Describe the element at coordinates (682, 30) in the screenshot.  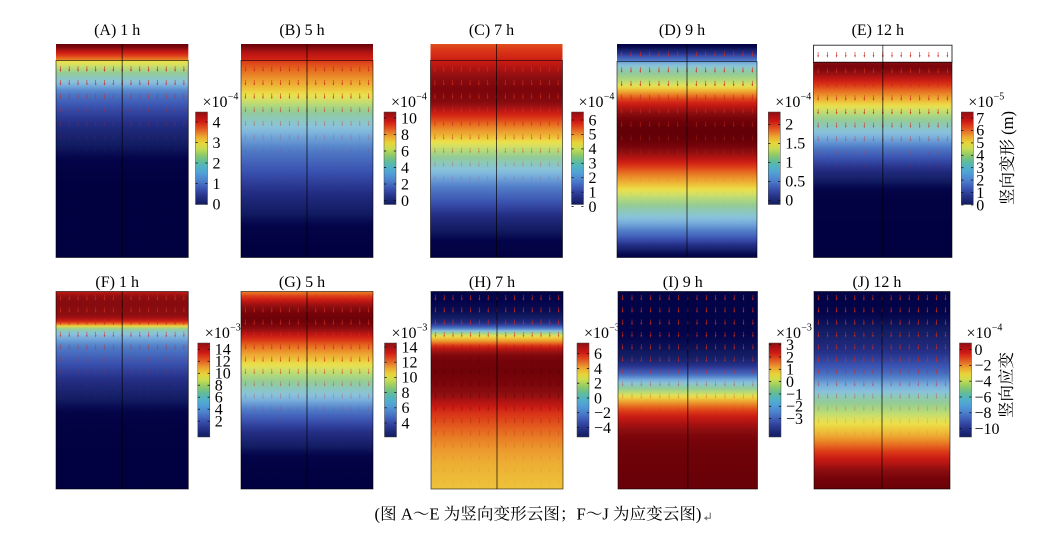
I see `svg-text: (D) 9 h` at that location.